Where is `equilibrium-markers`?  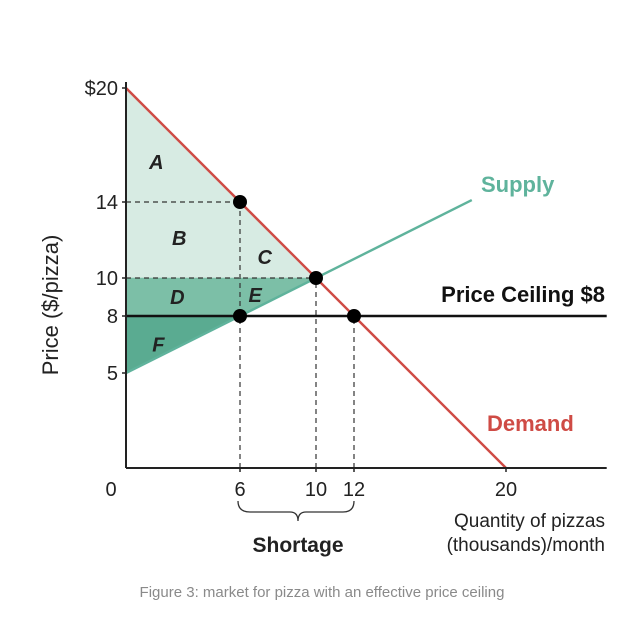 equilibrium-markers is located at coordinates (297, 259).